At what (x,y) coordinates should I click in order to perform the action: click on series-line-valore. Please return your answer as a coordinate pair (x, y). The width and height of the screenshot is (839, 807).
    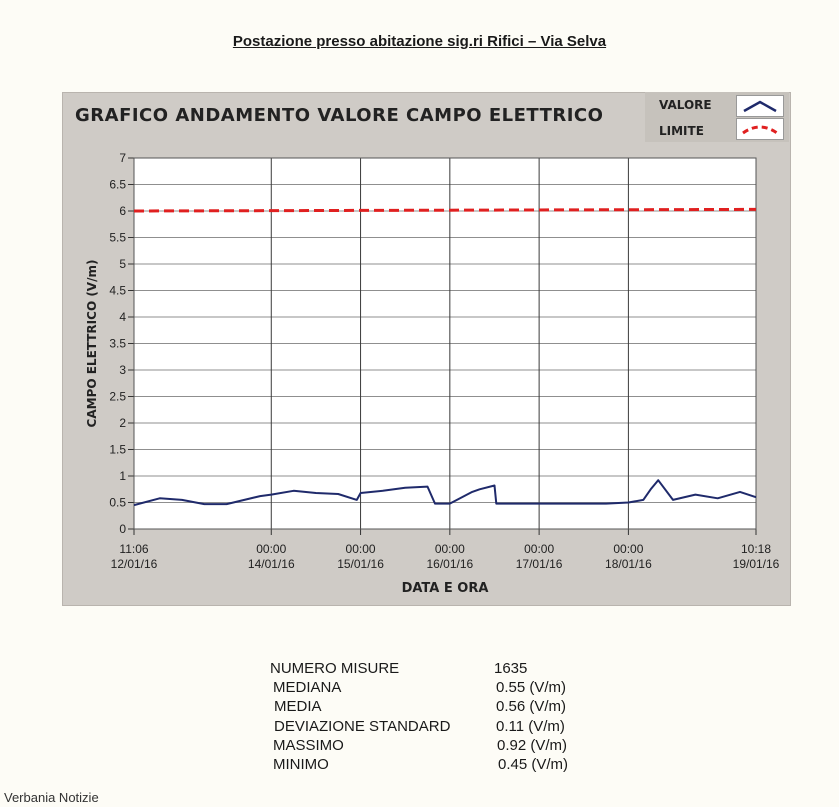
    Looking at the image, I should click on (445, 493).